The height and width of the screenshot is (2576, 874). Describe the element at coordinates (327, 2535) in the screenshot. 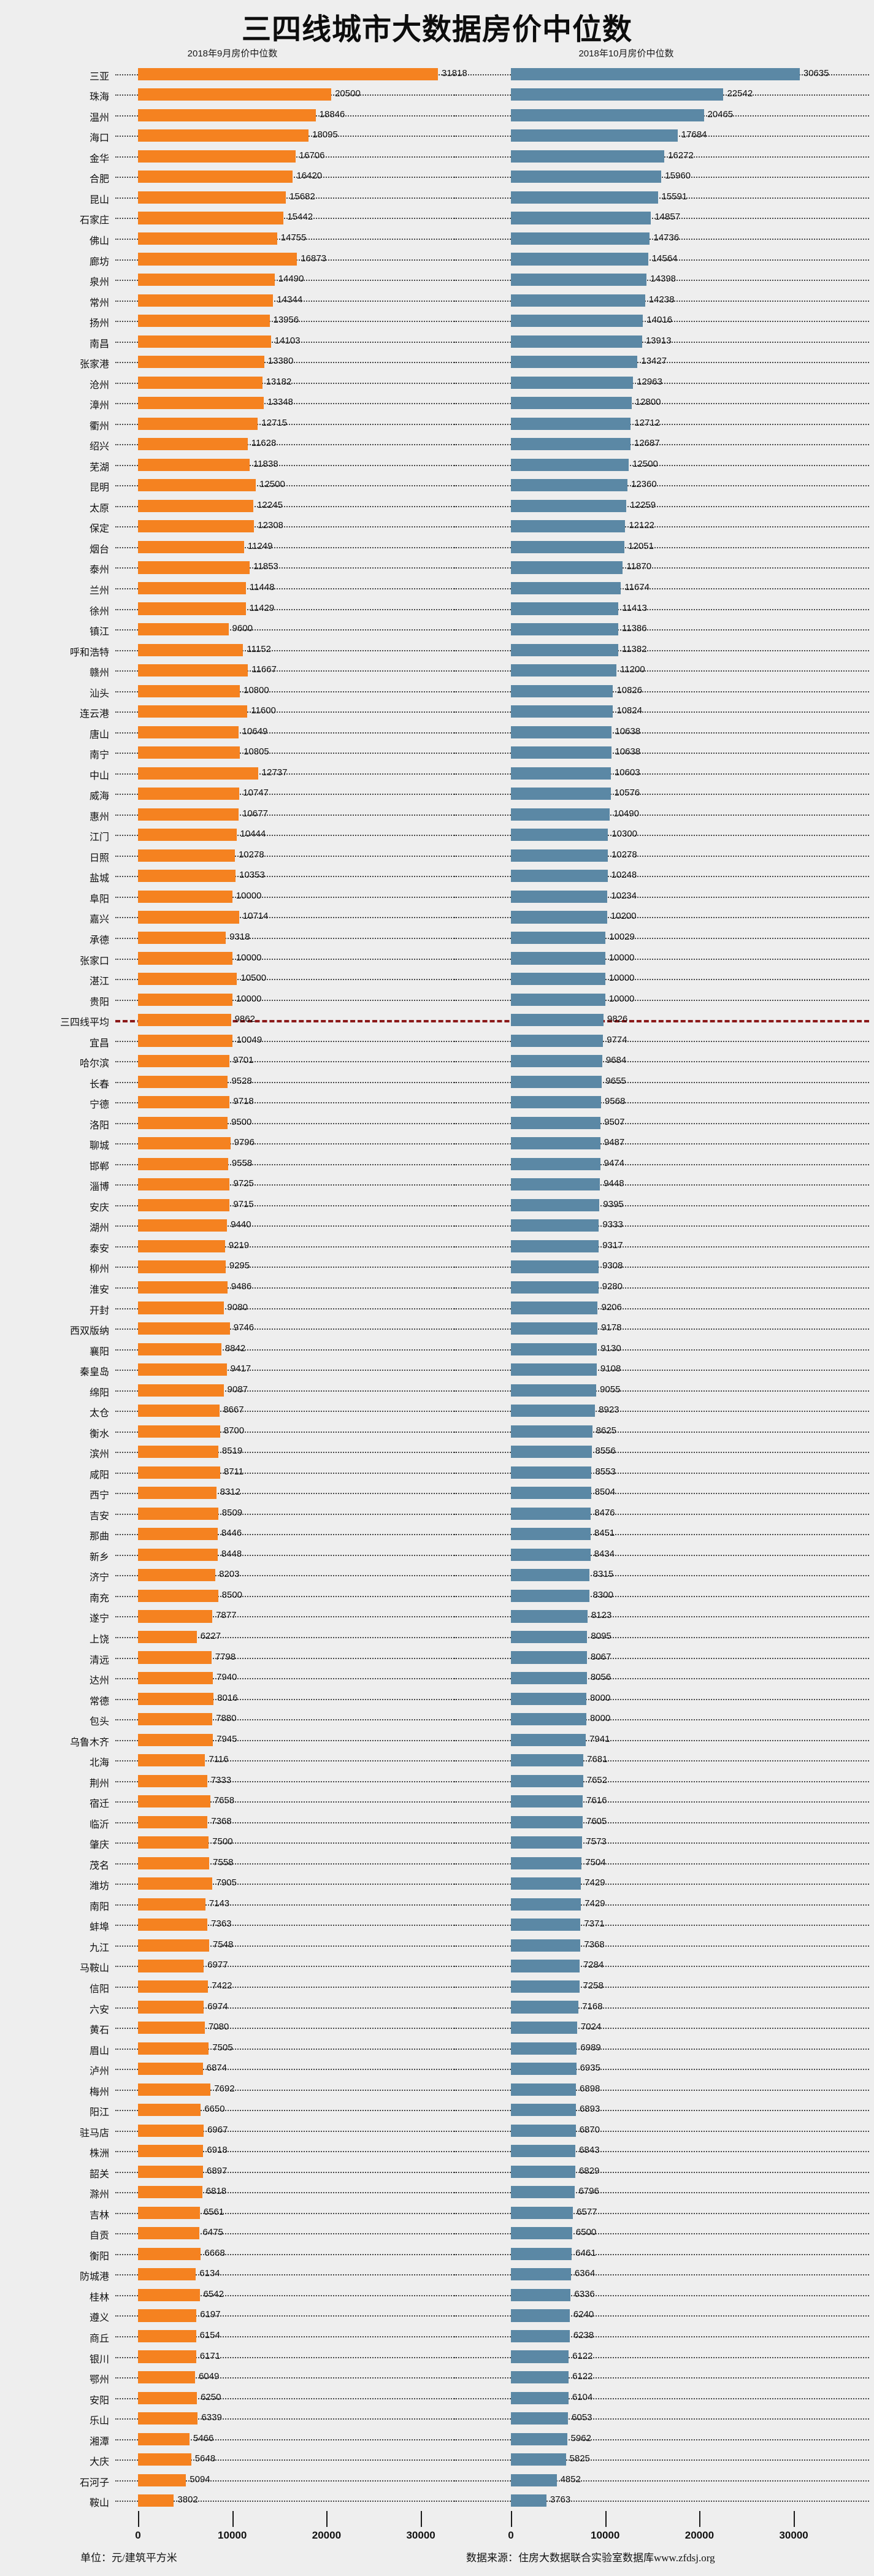

I see `axis-tick-label: 20000` at that location.